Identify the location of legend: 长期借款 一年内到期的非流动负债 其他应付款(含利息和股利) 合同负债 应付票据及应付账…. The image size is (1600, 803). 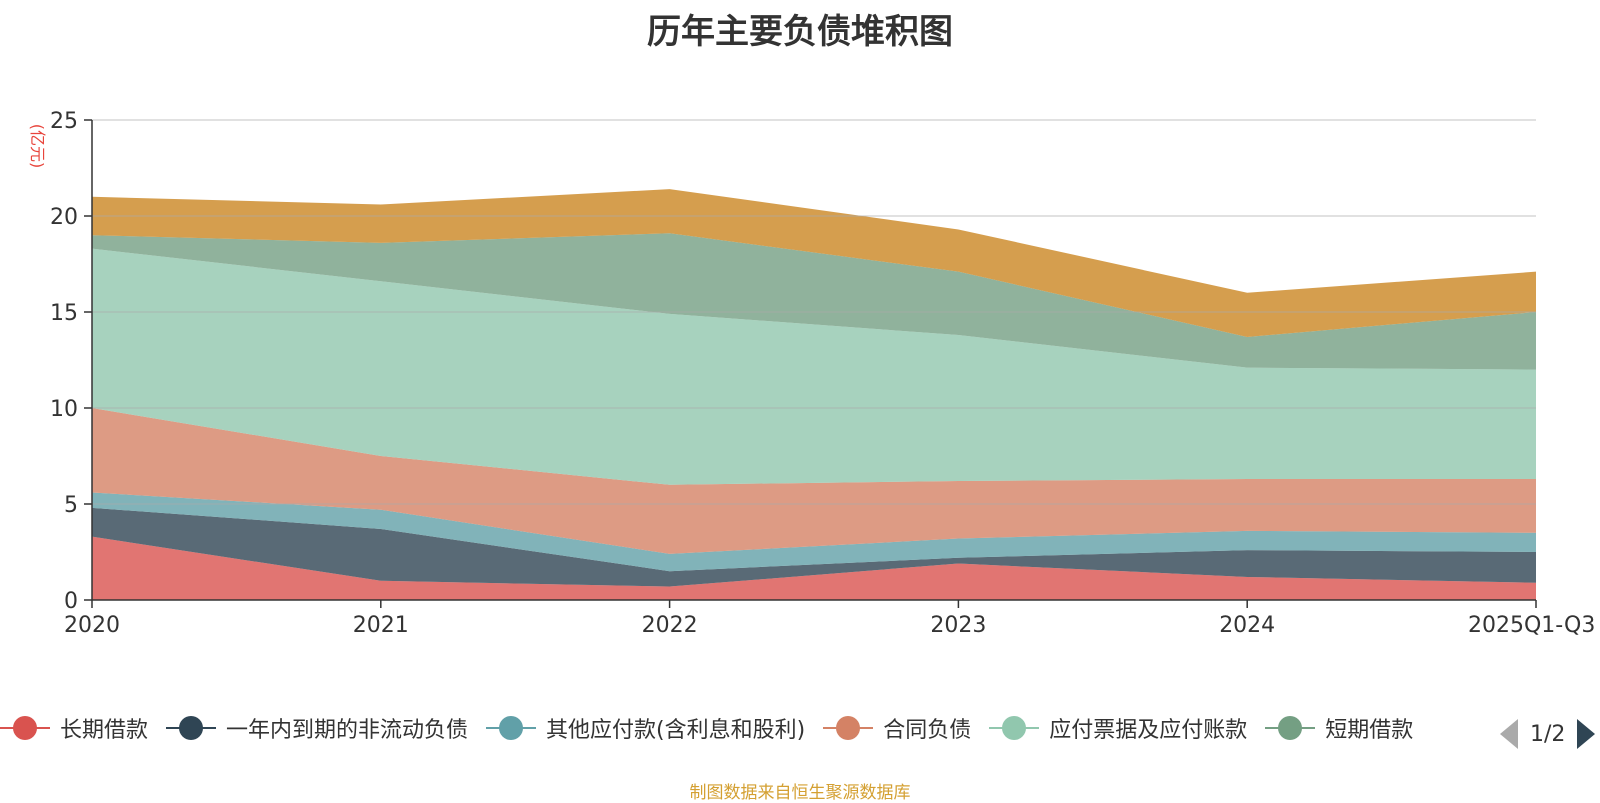
(740, 734).